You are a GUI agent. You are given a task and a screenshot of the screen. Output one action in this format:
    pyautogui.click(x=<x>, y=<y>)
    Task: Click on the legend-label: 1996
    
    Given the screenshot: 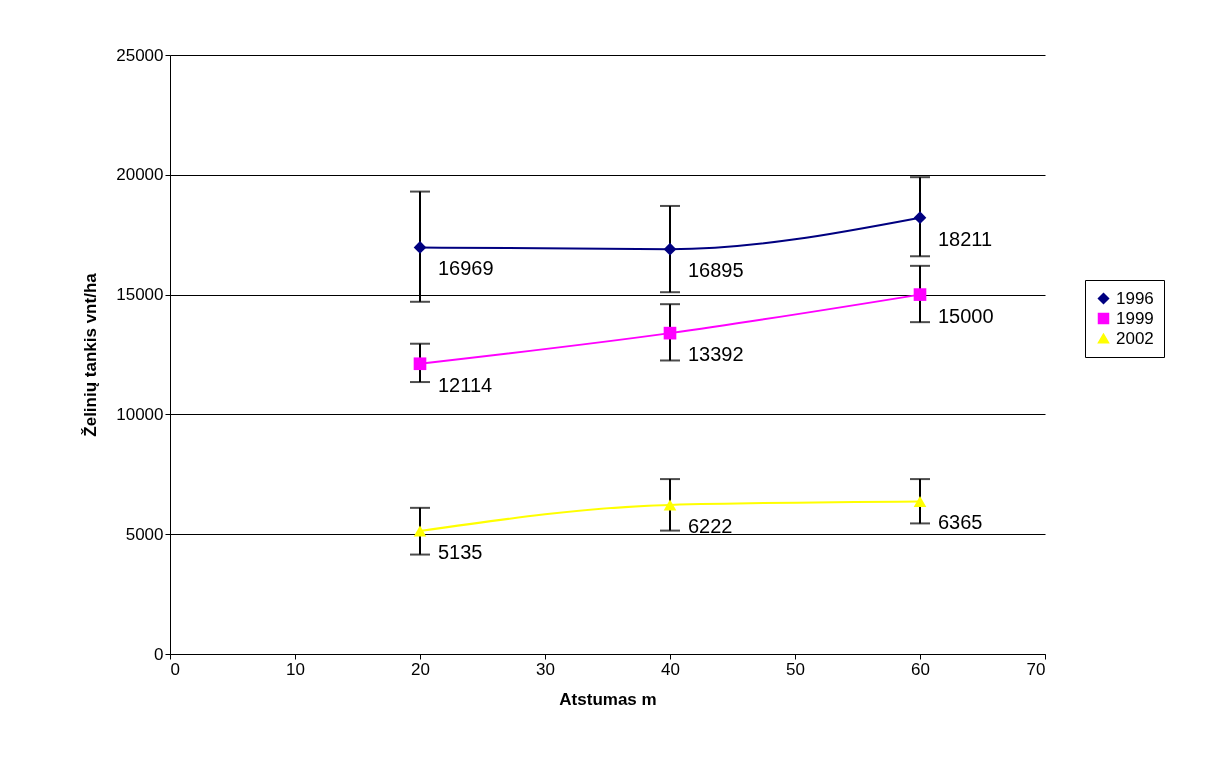 What is the action you would take?
    pyautogui.click(x=1135, y=298)
    